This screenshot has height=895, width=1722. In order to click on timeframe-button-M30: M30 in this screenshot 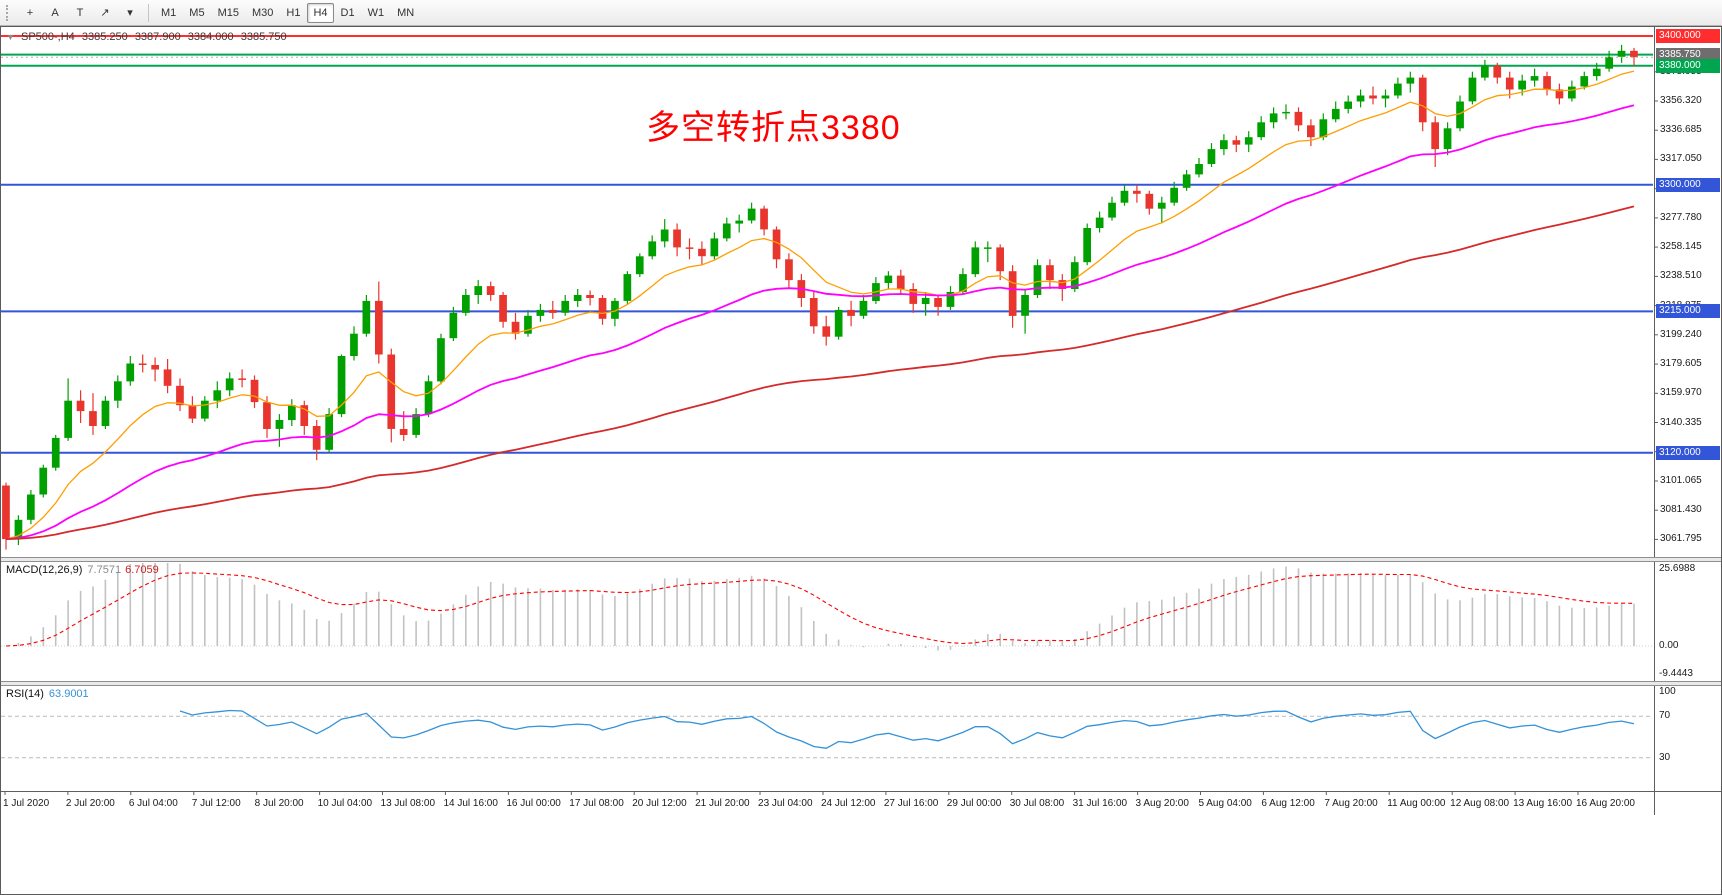, I will do `click(262, 12)`.